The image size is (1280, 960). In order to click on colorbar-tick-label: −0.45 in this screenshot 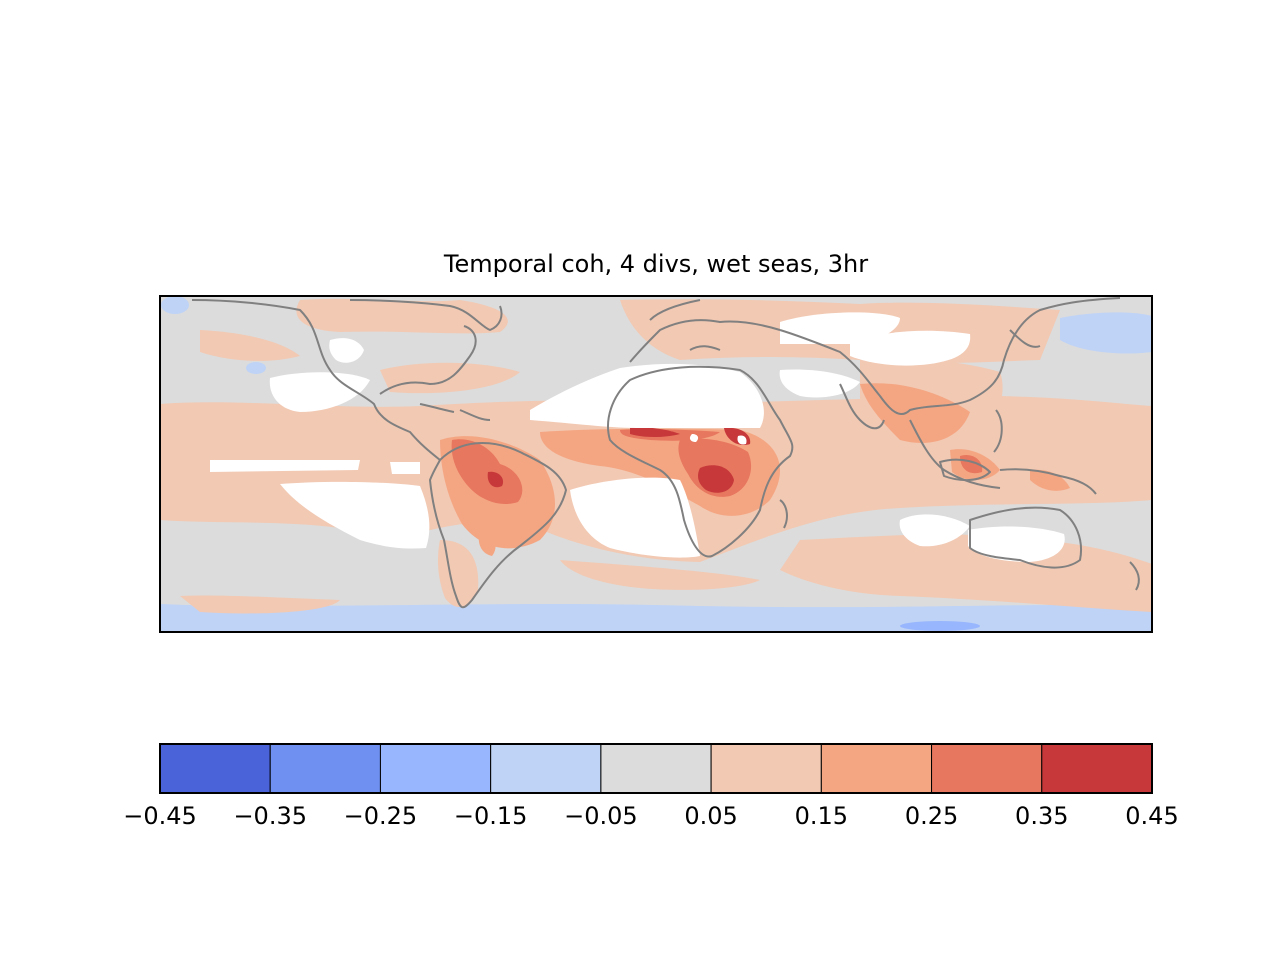, I will do `click(160, 816)`.